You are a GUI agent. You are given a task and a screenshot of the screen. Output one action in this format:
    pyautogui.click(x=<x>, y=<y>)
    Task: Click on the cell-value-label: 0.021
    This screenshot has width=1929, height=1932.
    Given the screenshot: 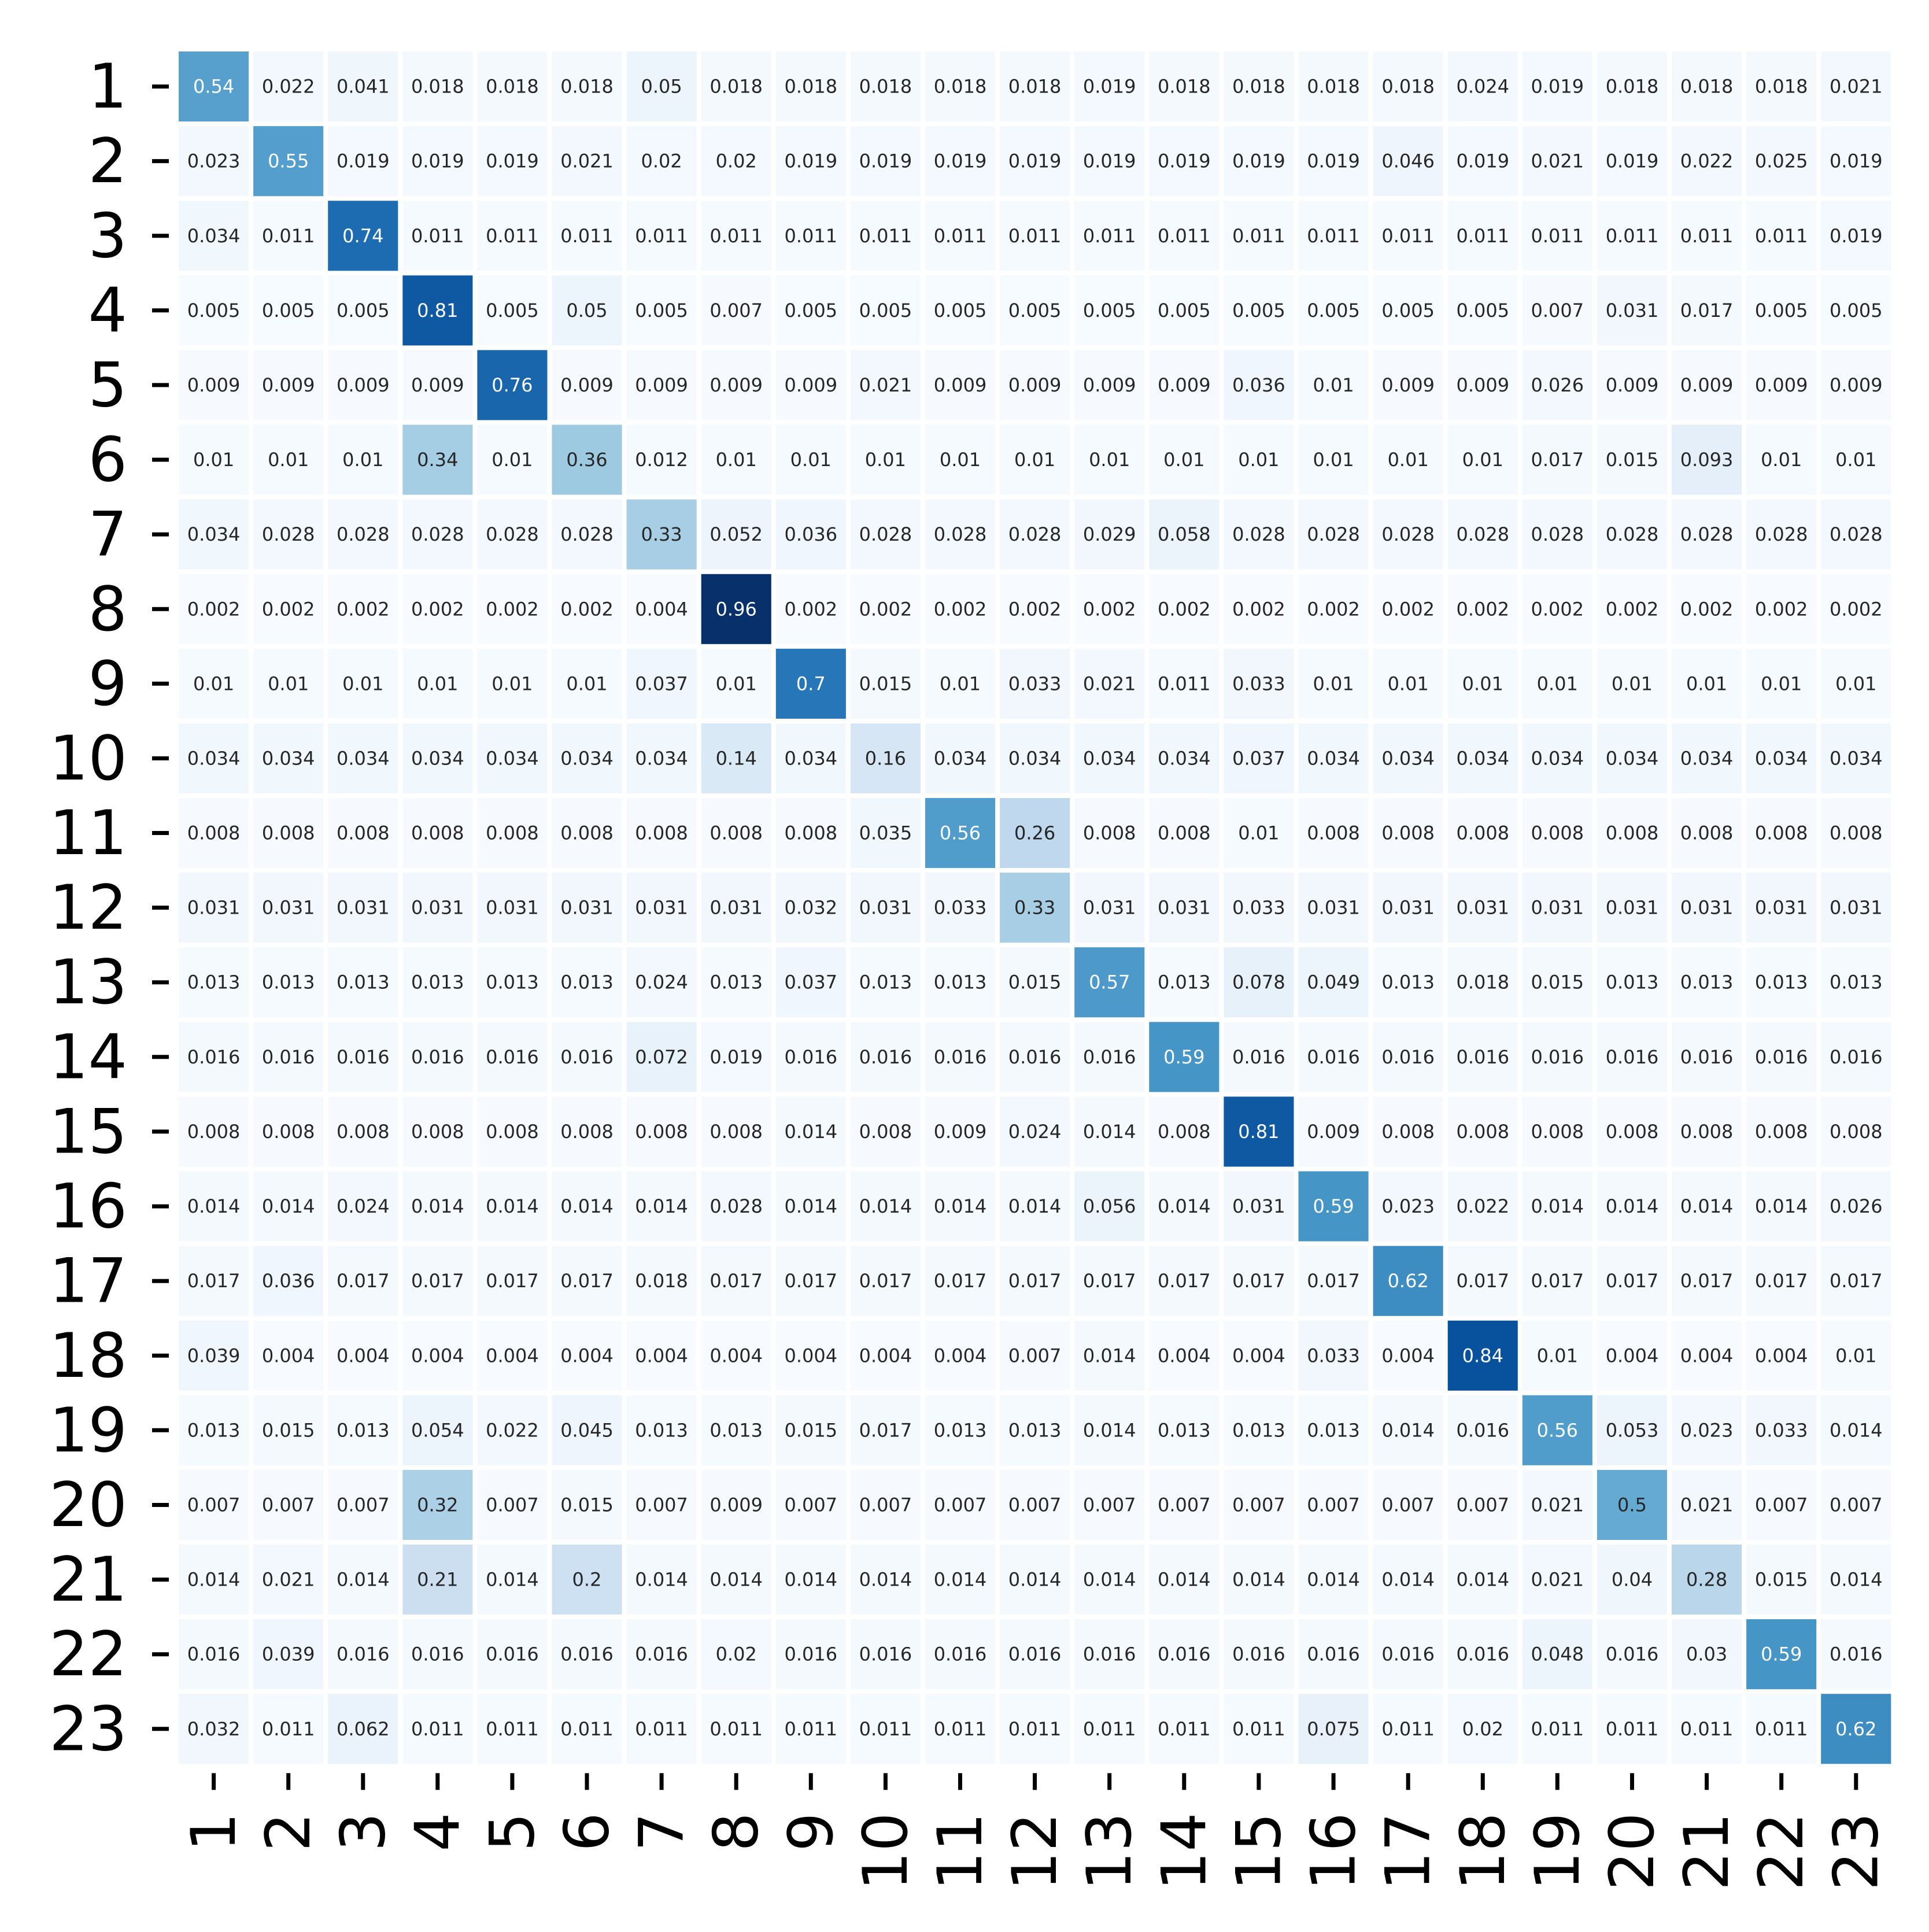 What is the action you would take?
    pyautogui.click(x=1707, y=1505)
    